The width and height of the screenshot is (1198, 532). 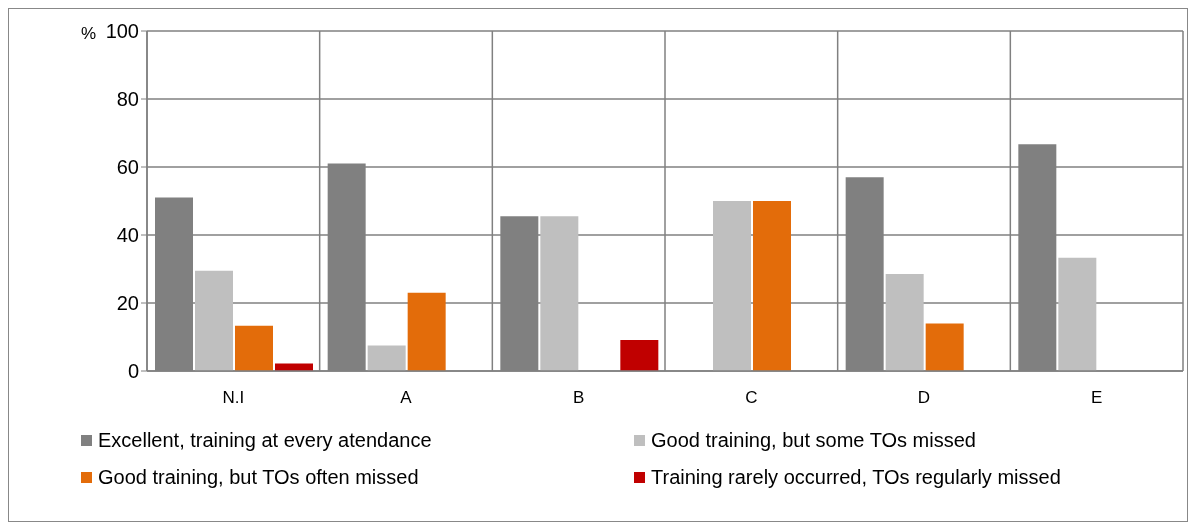 I want to click on x-tick-label: C, so click(x=751, y=398).